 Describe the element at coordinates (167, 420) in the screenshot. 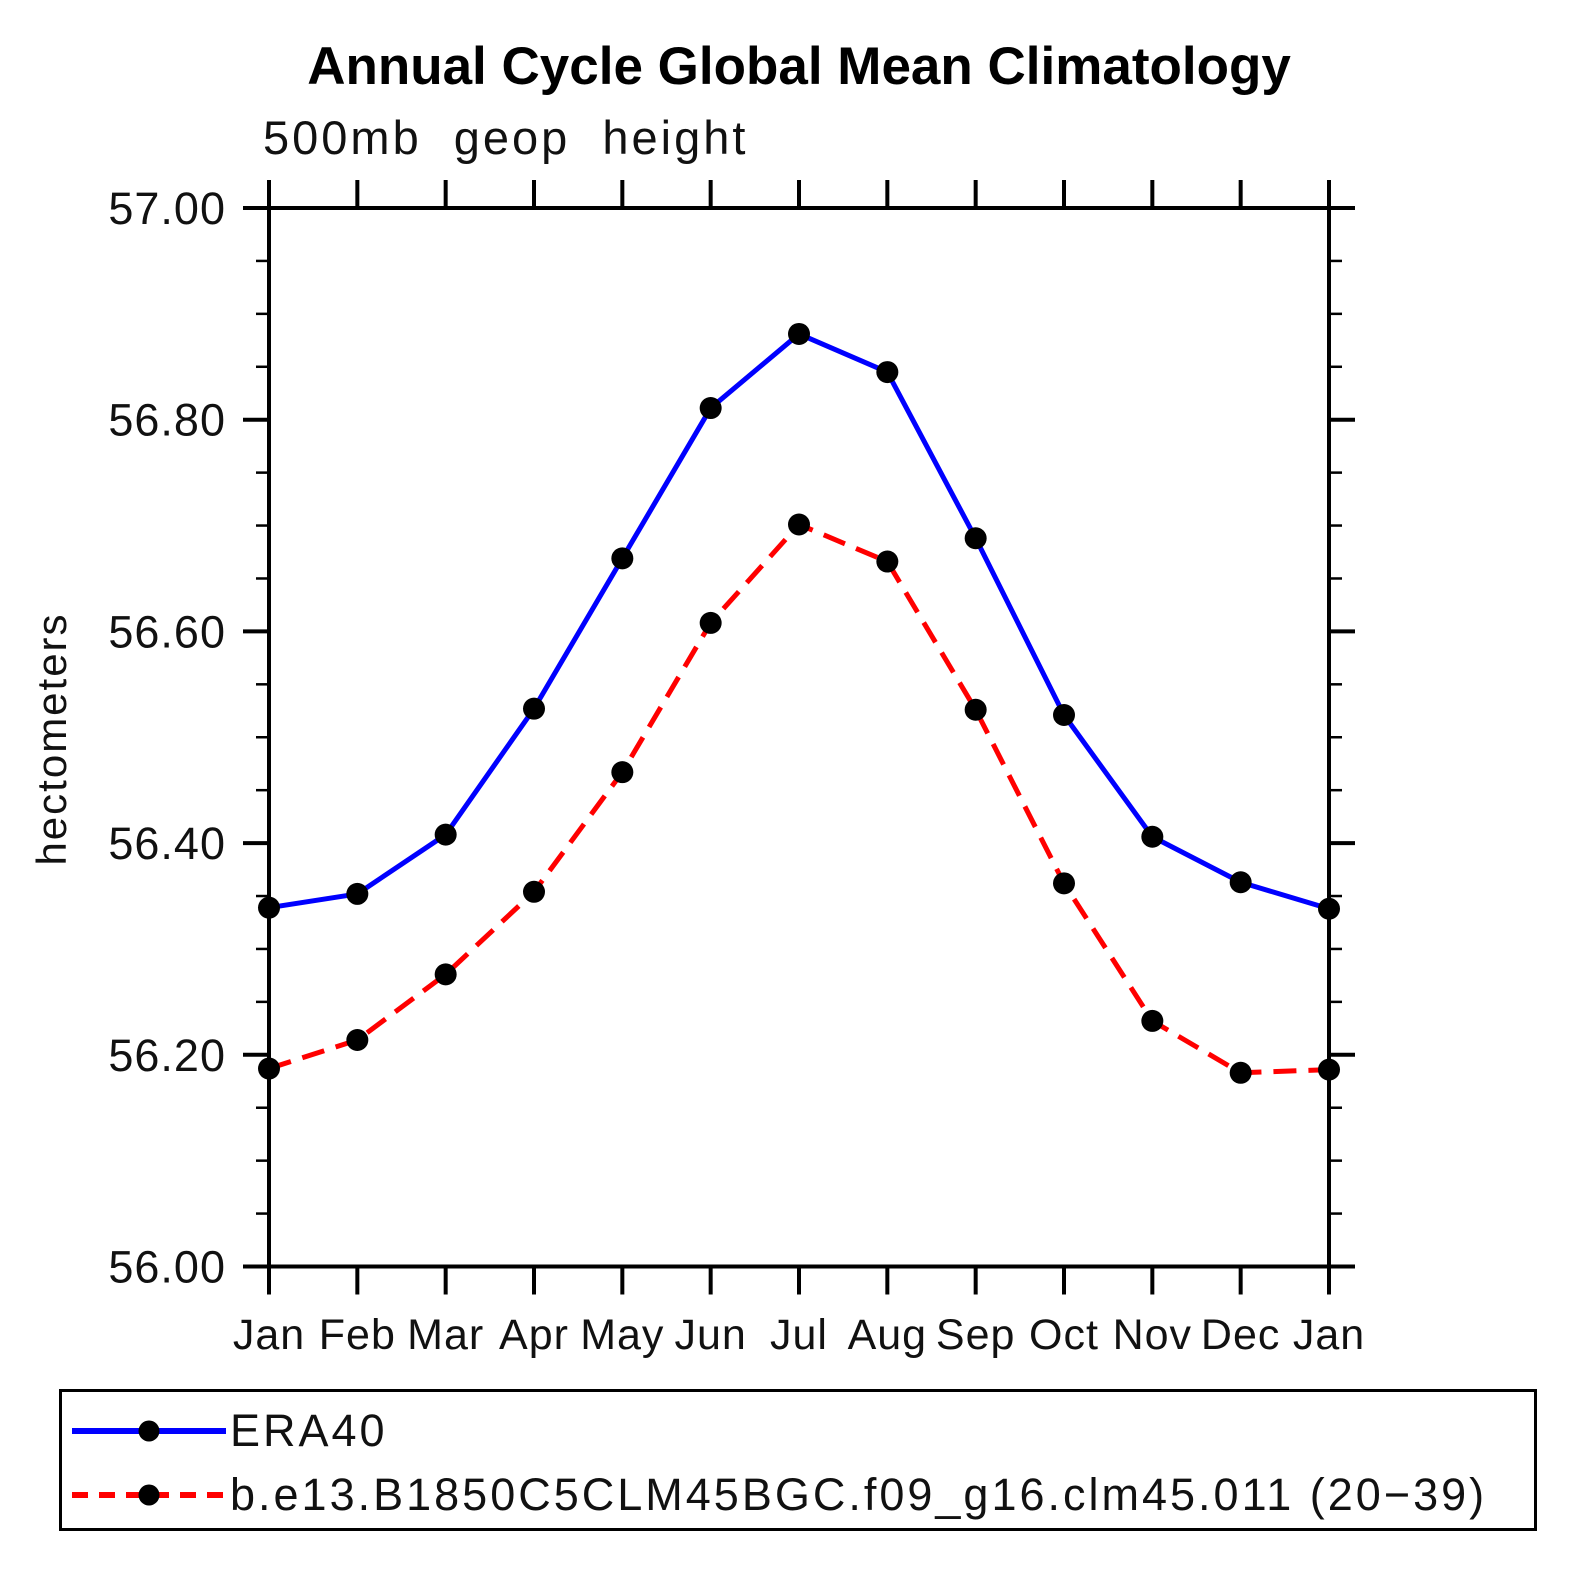

I see `y-tick-label: 56.80` at that location.